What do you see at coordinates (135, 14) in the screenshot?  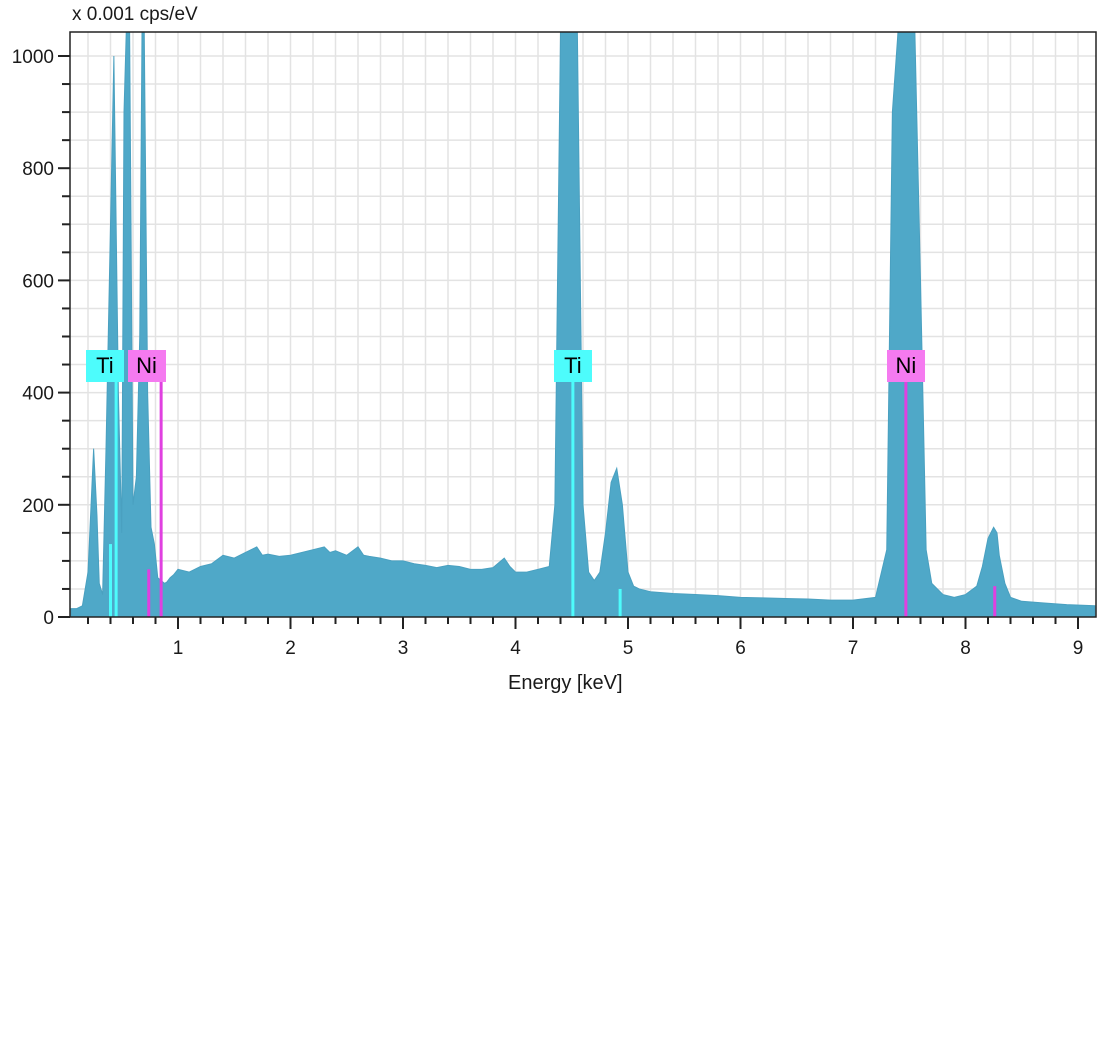 I see `y-unit-label: x 0.001 cps/eV` at bounding box center [135, 14].